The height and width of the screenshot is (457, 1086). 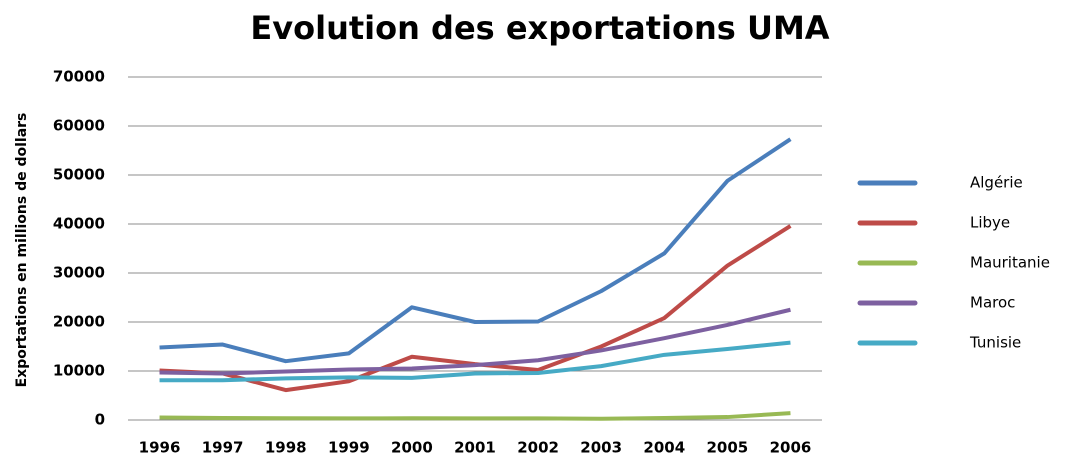 What do you see at coordinates (601, 448) in the screenshot?
I see `x-tick-label: 2003` at bounding box center [601, 448].